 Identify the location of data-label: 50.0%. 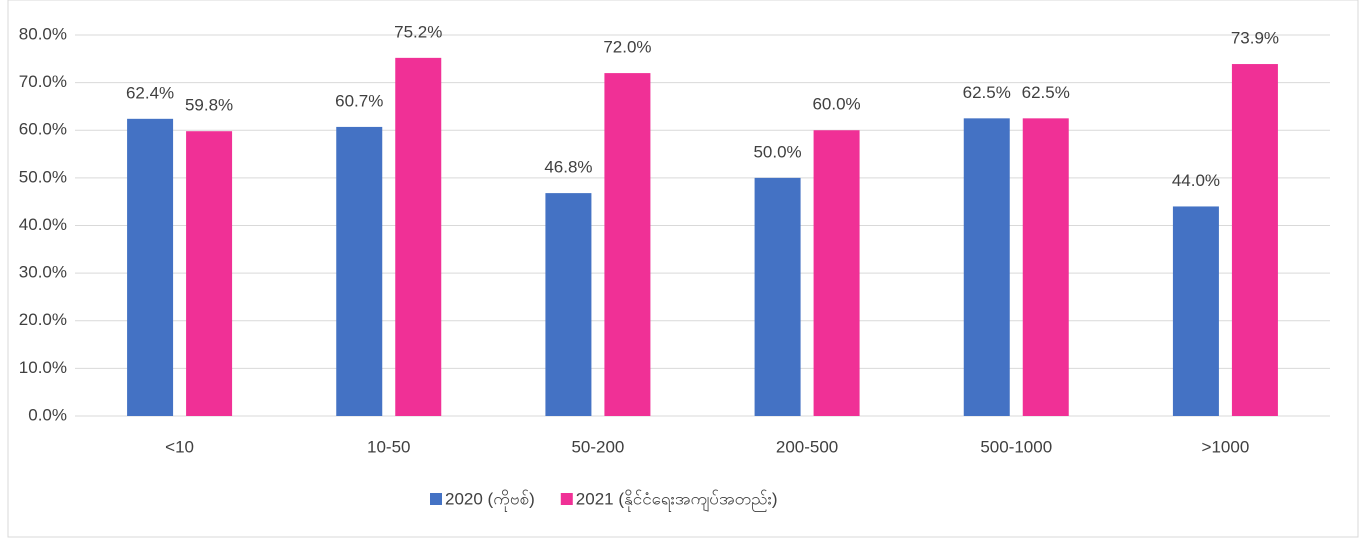
(777, 151).